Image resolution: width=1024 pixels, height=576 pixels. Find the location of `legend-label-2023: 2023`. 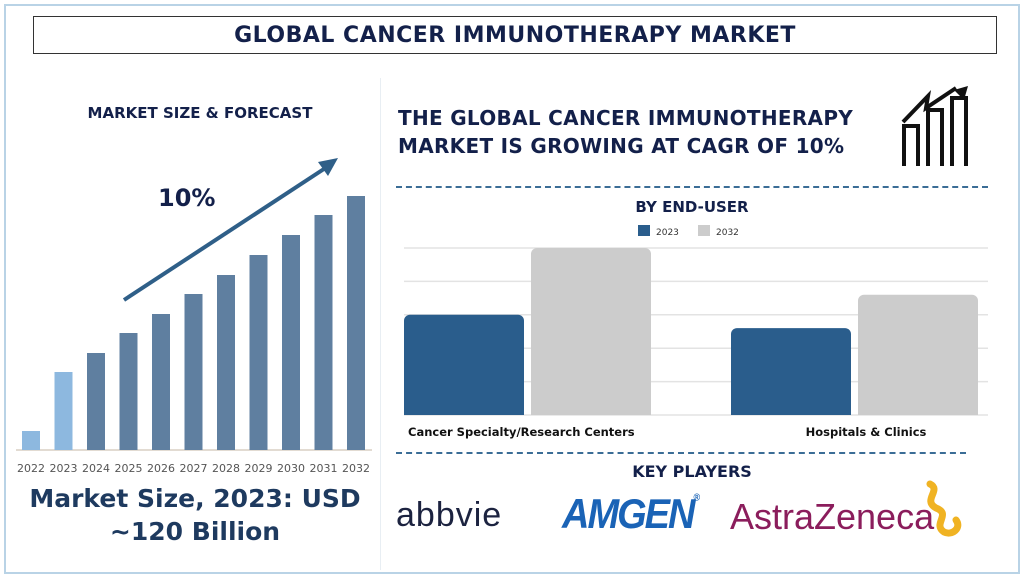

legend-label-2023: 2023 is located at coordinates (667, 233).